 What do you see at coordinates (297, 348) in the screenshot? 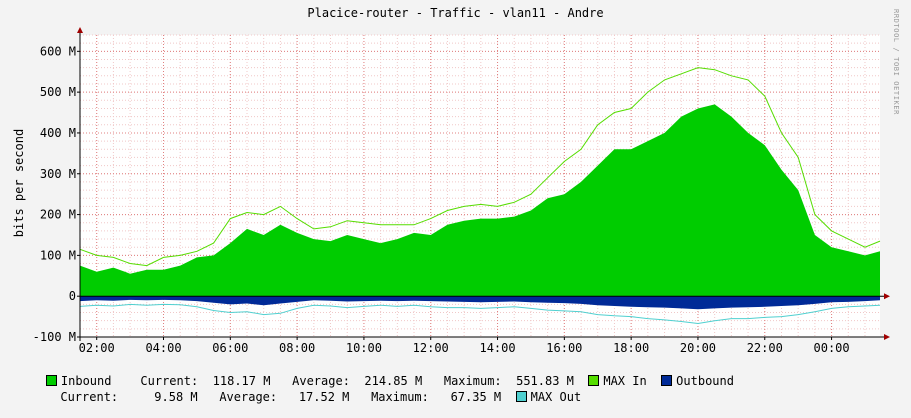
I see `x-tick-label: 08:00` at bounding box center [297, 348].